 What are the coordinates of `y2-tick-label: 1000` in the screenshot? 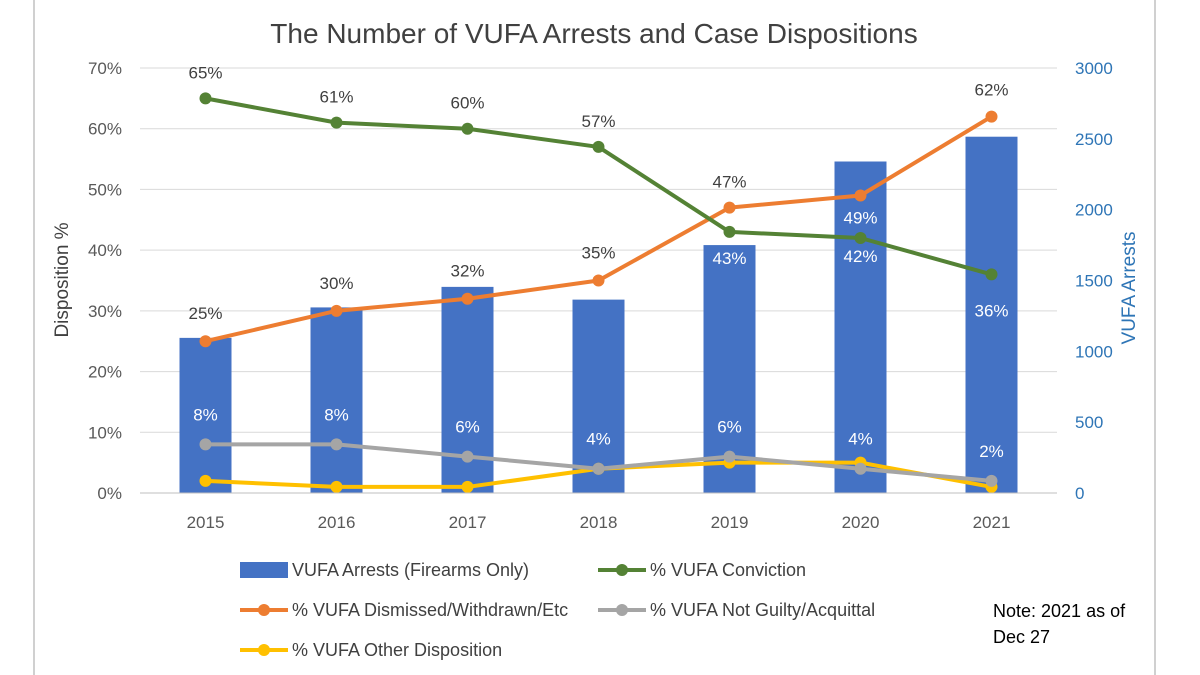 It's located at (1094, 351).